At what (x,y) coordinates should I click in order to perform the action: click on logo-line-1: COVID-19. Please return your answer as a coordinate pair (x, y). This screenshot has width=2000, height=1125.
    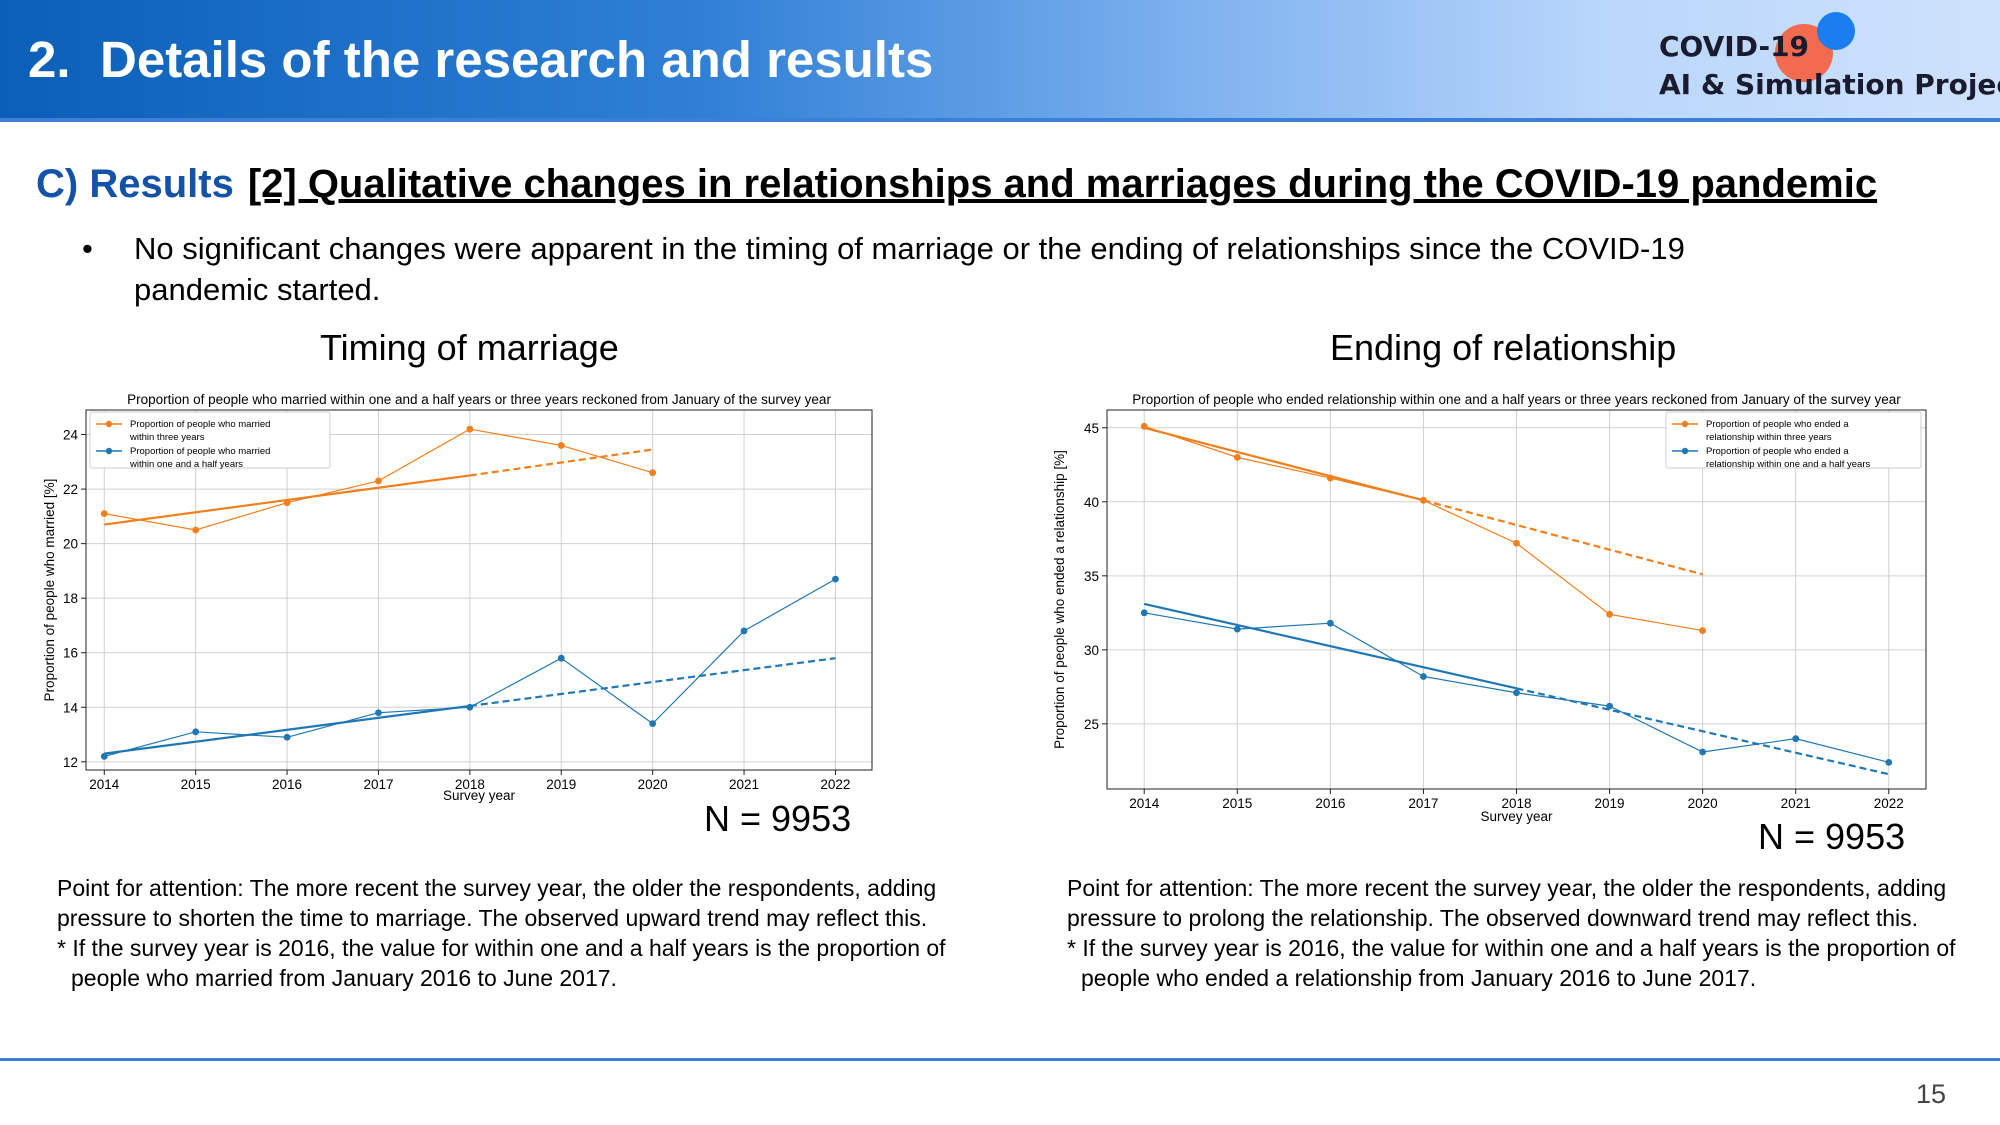
    Looking at the image, I should click on (1734, 46).